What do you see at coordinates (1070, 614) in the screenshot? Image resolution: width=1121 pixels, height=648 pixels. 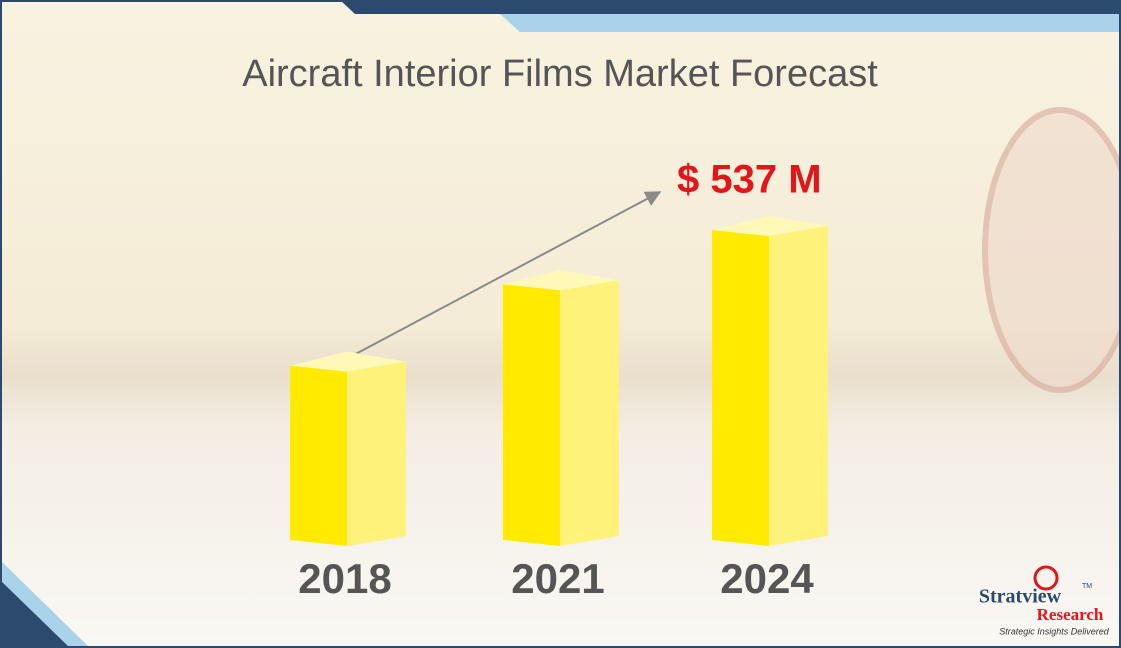 I see `logo-sub: Research` at bounding box center [1070, 614].